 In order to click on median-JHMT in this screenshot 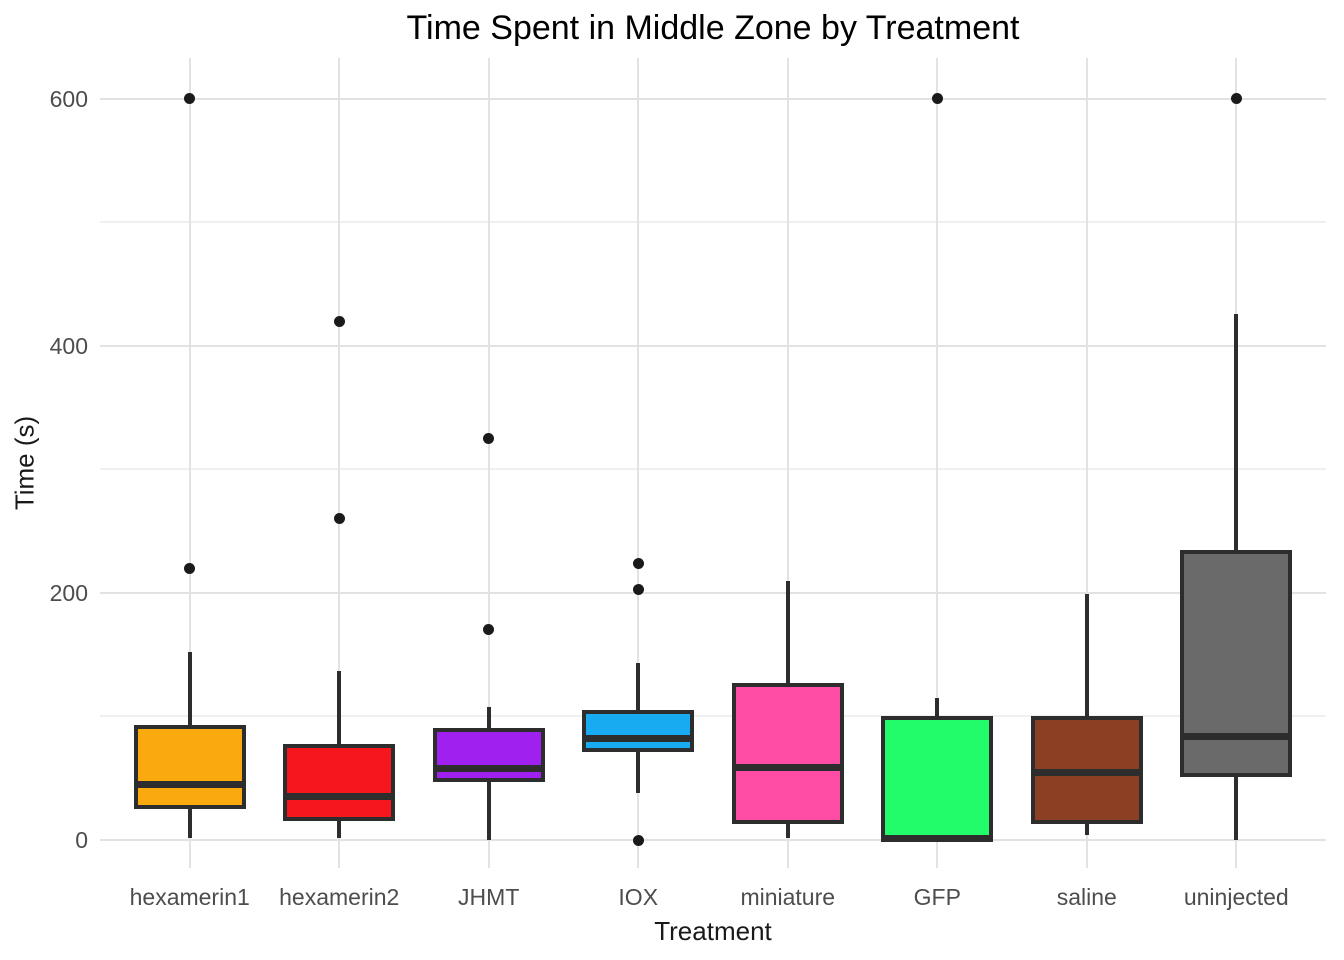, I will do `click(488, 768)`.